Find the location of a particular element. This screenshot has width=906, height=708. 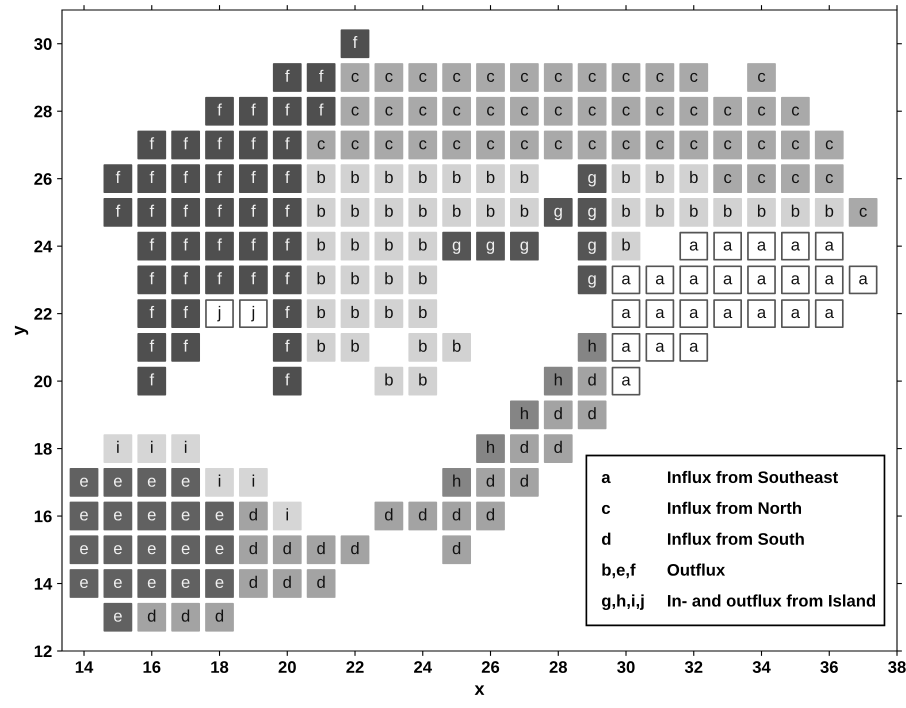

x-tick-label: 34 is located at coordinates (761, 667).